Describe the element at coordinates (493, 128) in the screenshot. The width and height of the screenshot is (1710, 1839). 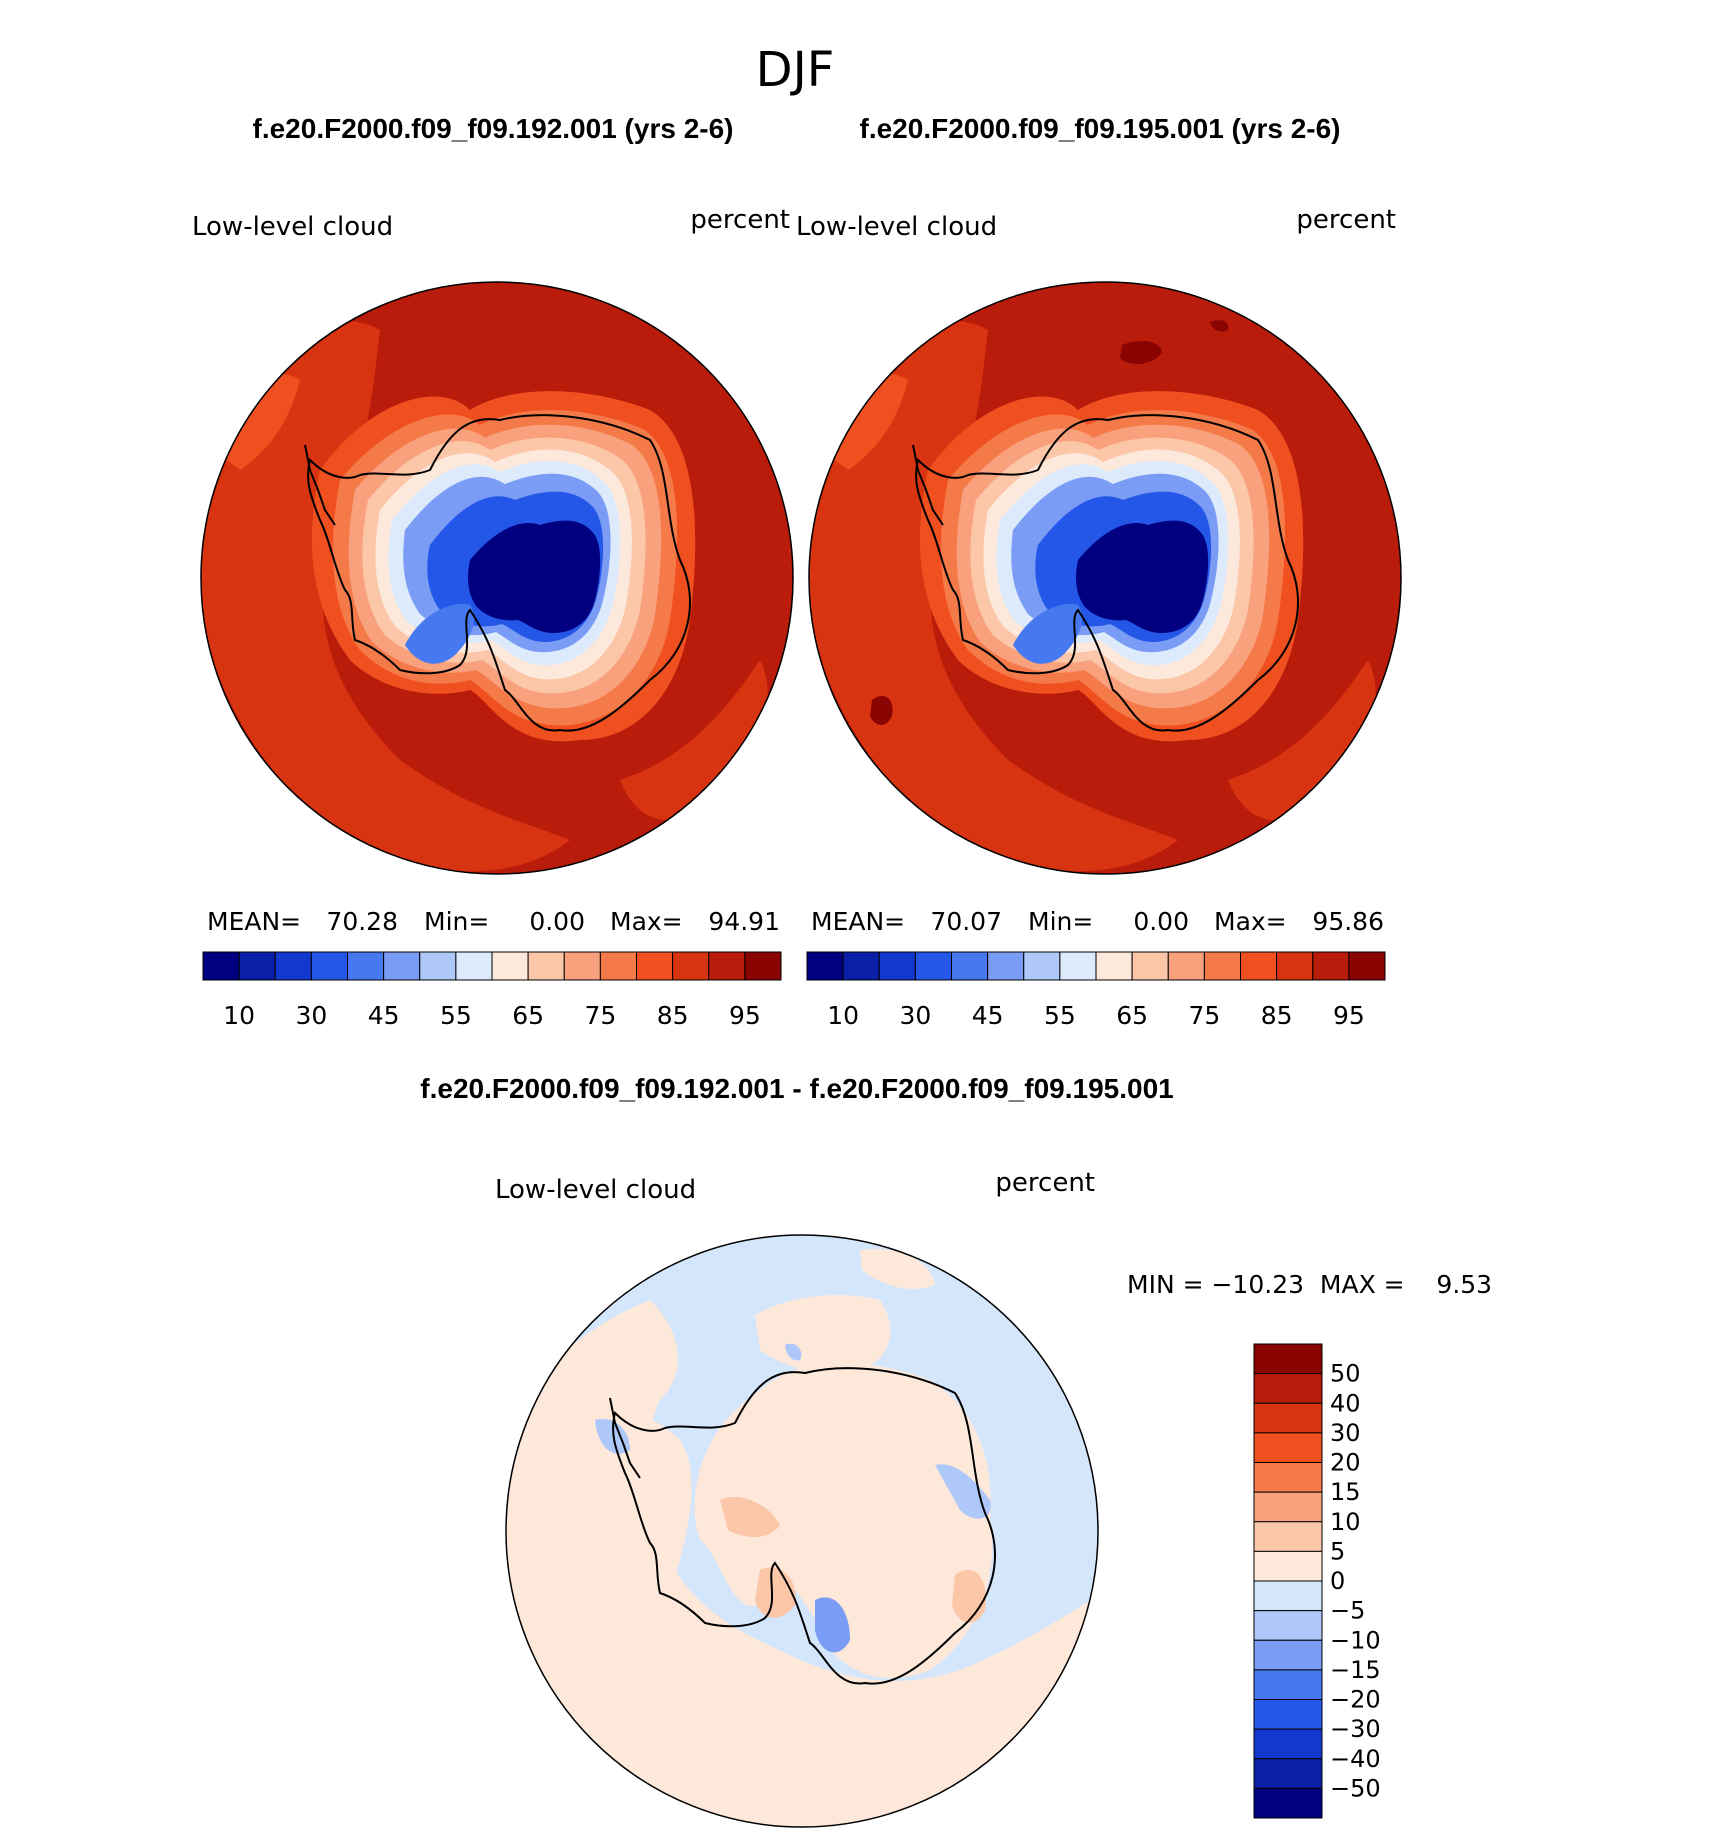
I see `panel-left-title: f.e20.F2000.f09_f09.192.001 (yrs 2-6)` at that location.